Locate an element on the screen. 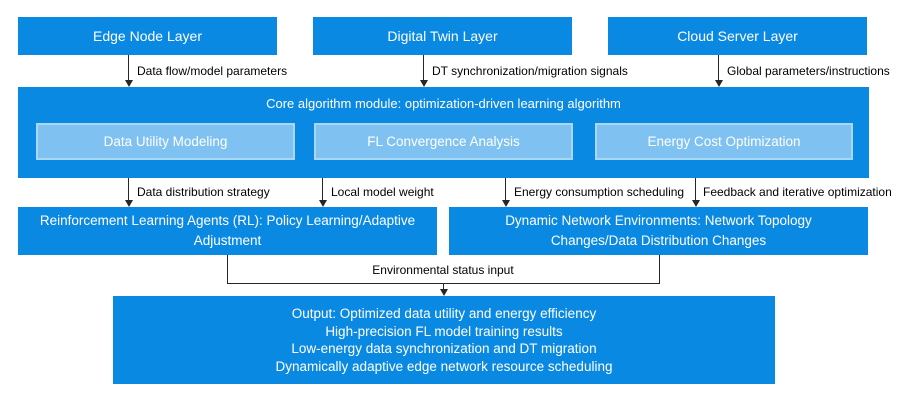 The image size is (900, 400). digital-twin-layer-box: Digital Twin Layer is located at coordinates (442, 36).